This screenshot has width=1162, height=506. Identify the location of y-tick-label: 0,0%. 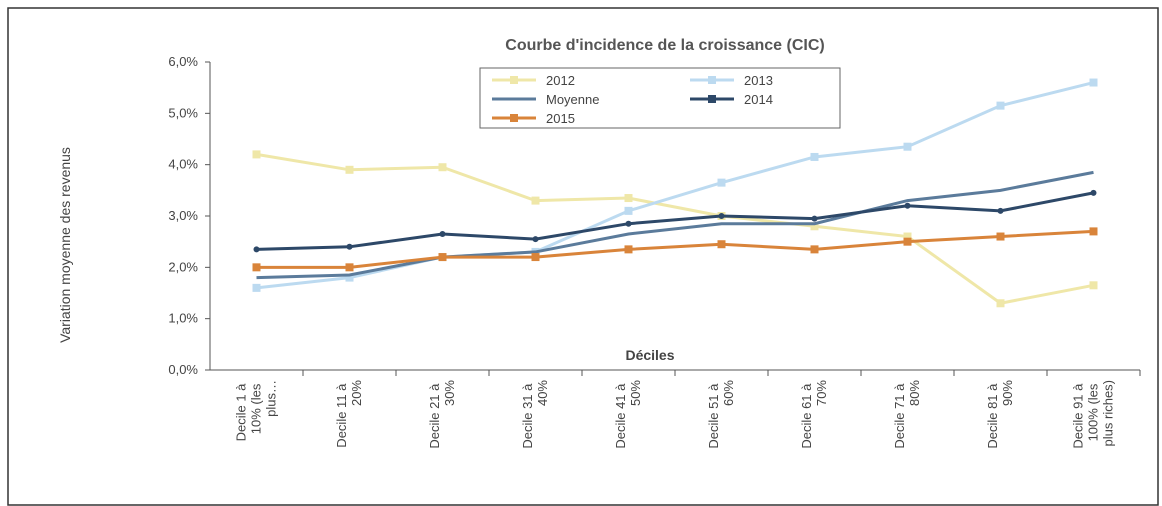
(183, 369).